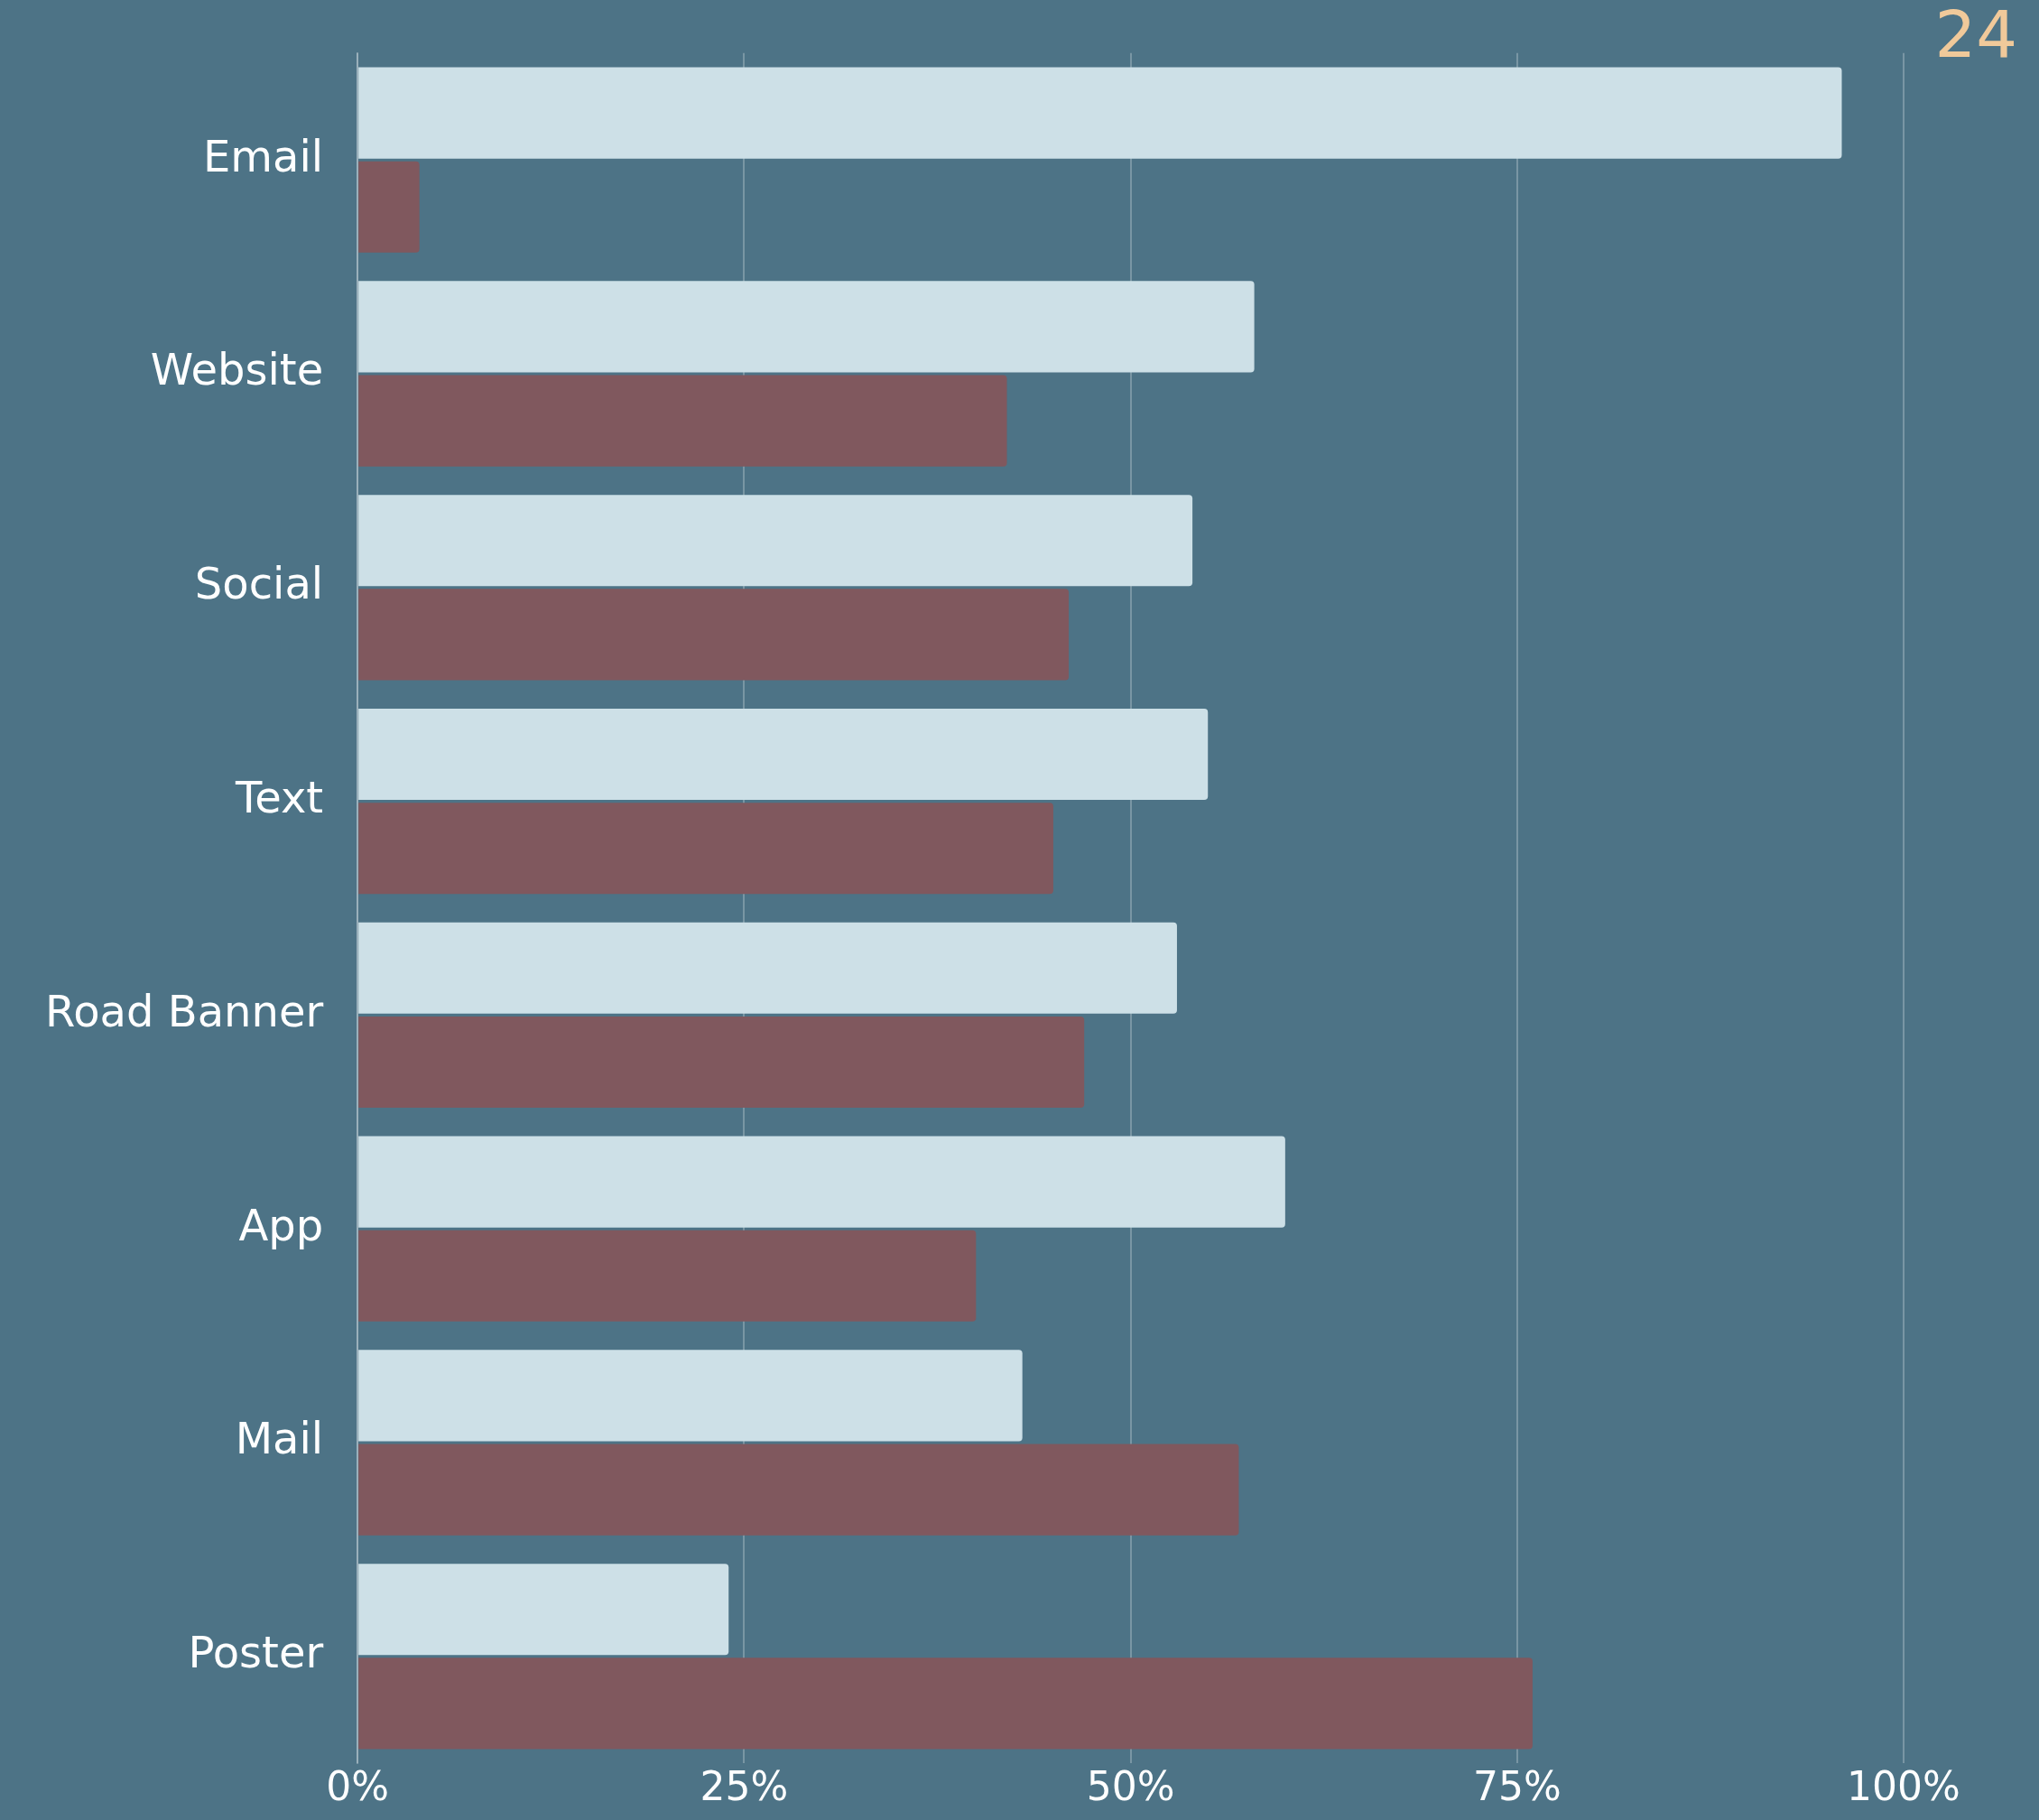 The image size is (2039, 1820). Describe the element at coordinates (744, 1787) in the screenshot. I see `x-tick-label: 25%` at that location.